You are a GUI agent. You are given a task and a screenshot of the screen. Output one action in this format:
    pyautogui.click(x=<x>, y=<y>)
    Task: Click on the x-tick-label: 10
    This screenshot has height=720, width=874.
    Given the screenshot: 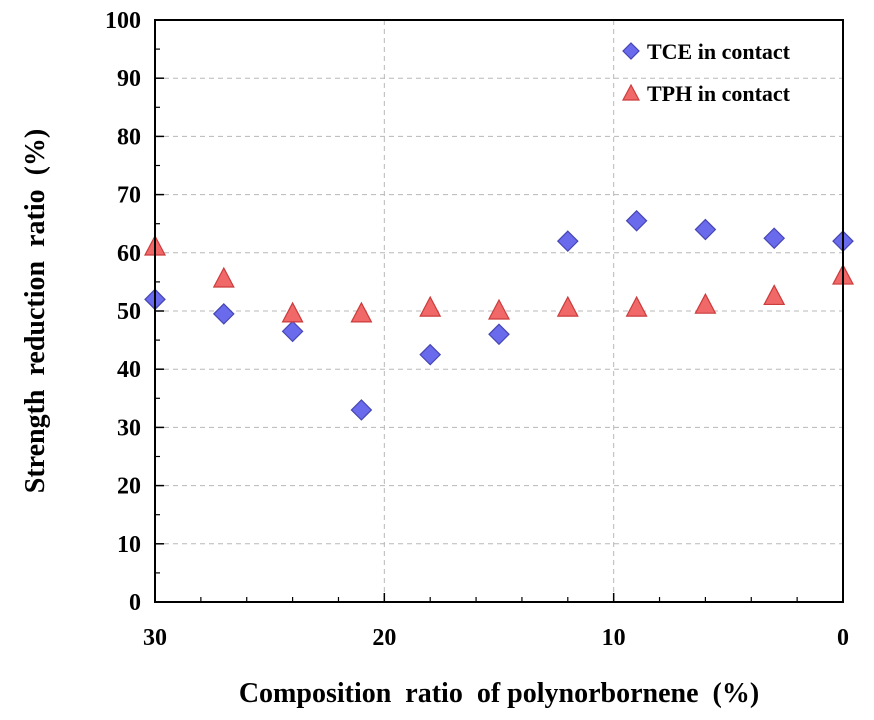 What is the action you would take?
    pyautogui.click(x=614, y=638)
    